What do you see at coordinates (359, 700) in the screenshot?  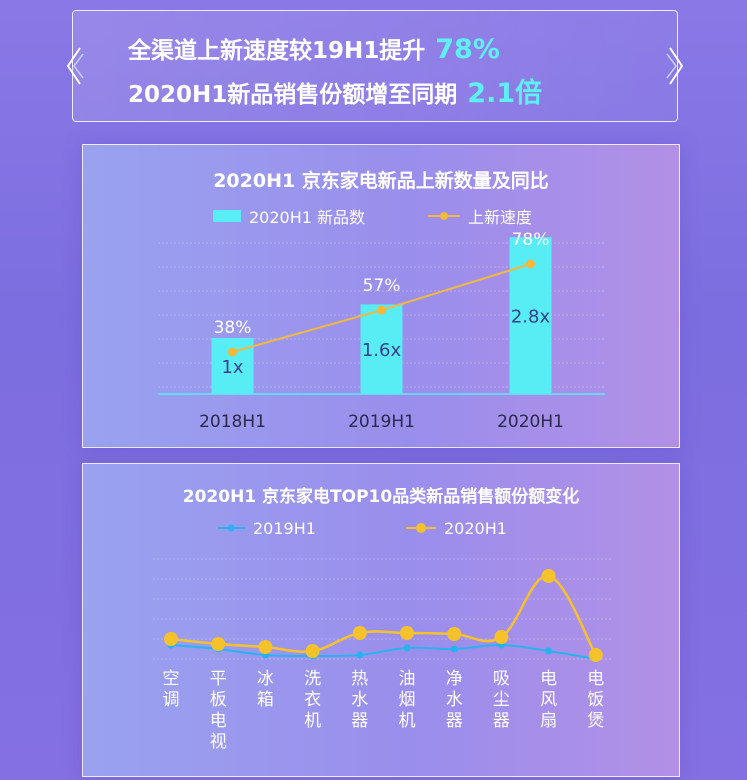 I see `x-tick-label: 热水器` at bounding box center [359, 700].